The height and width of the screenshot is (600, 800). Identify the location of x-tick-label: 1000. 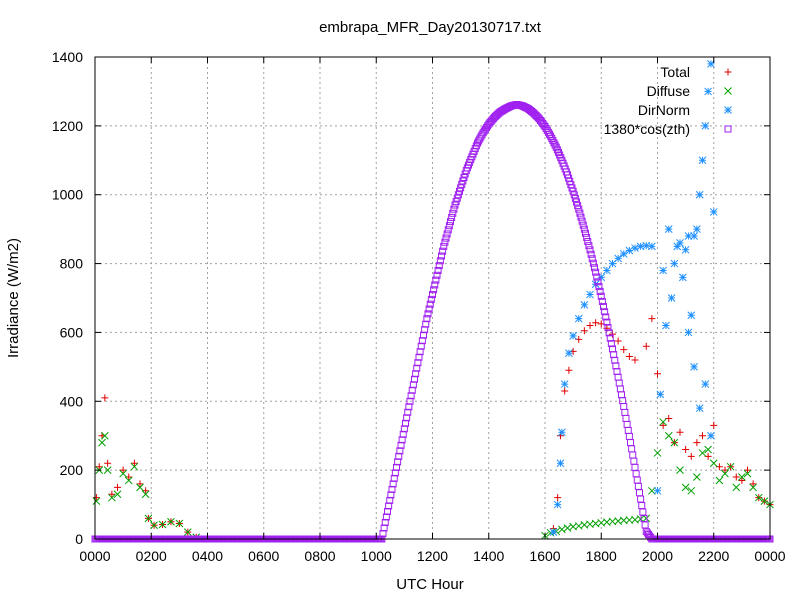
(376, 556).